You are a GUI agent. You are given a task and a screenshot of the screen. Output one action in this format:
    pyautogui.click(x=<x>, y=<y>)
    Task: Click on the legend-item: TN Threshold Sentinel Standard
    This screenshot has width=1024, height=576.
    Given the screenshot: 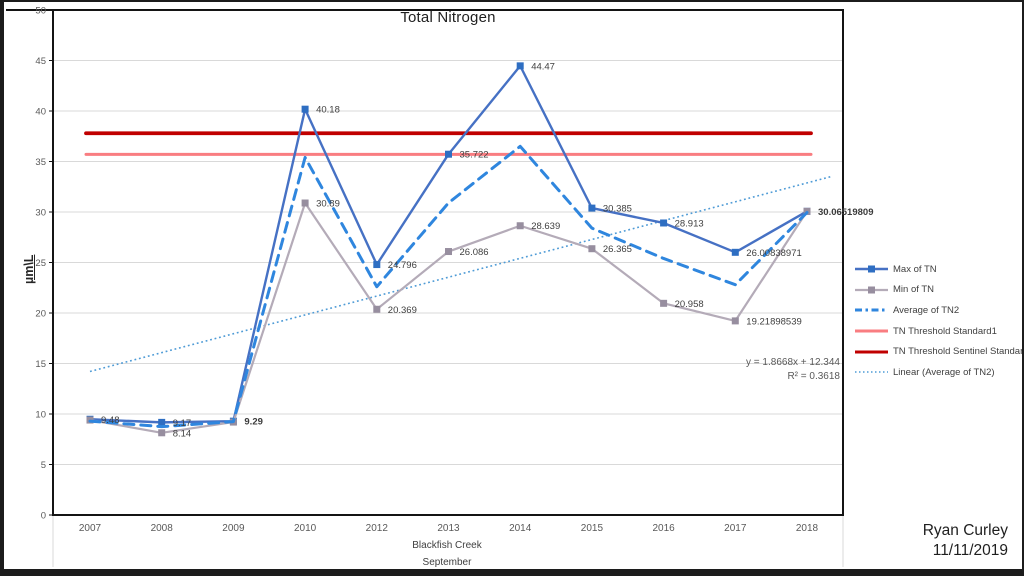 What is the action you would take?
    pyautogui.click(x=939, y=351)
    